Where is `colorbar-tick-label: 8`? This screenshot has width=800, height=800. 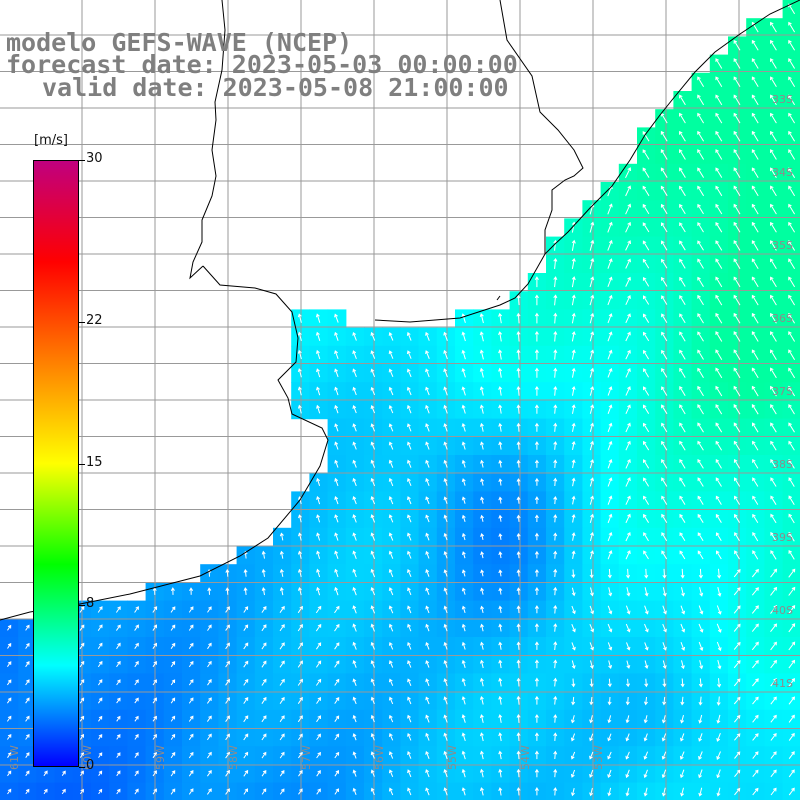
colorbar-tick-label: 8 is located at coordinates (90, 604).